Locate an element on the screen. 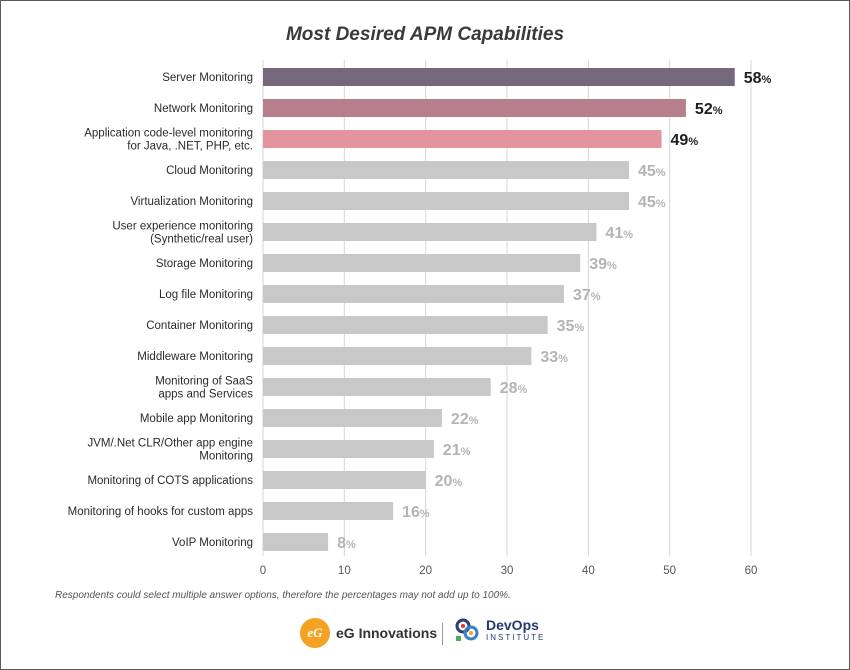  value-label: 28% is located at coordinates (514, 388).